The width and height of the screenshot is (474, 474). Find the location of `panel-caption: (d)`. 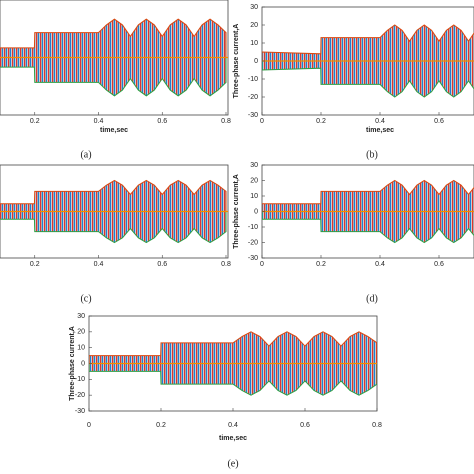

panel-caption: (d) is located at coordinates (372, 298).